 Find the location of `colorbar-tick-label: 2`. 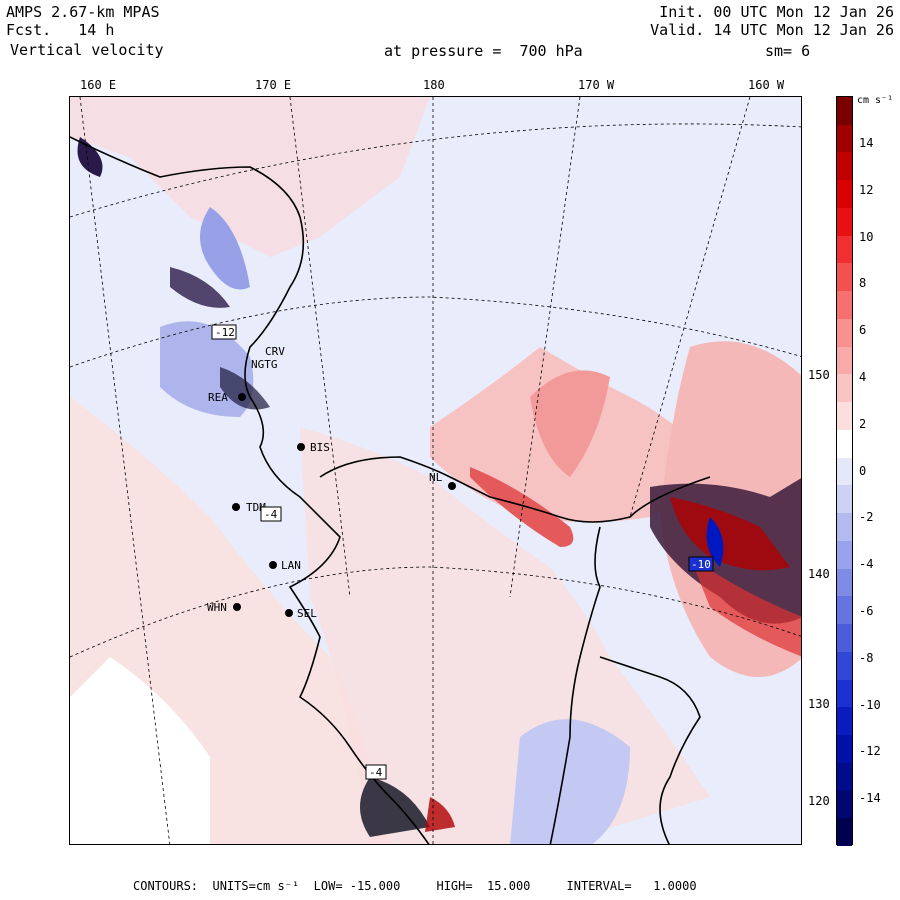

colorbar-tick-label: 2 is located at coordinates (863, 423).